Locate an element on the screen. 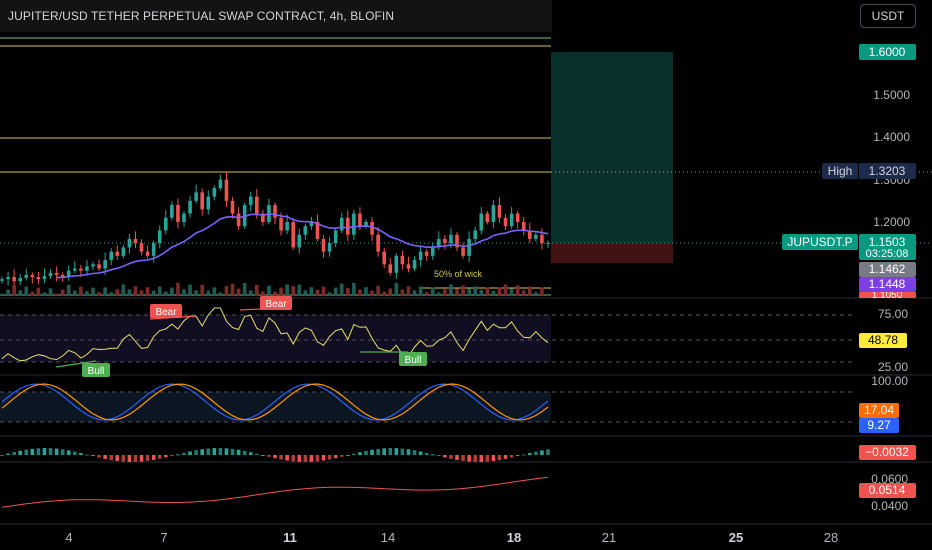 This screenshot has height=550, width=932. time-axis: 4 7 11 14 18 21 25 28 is located at coordinates (451, 537).